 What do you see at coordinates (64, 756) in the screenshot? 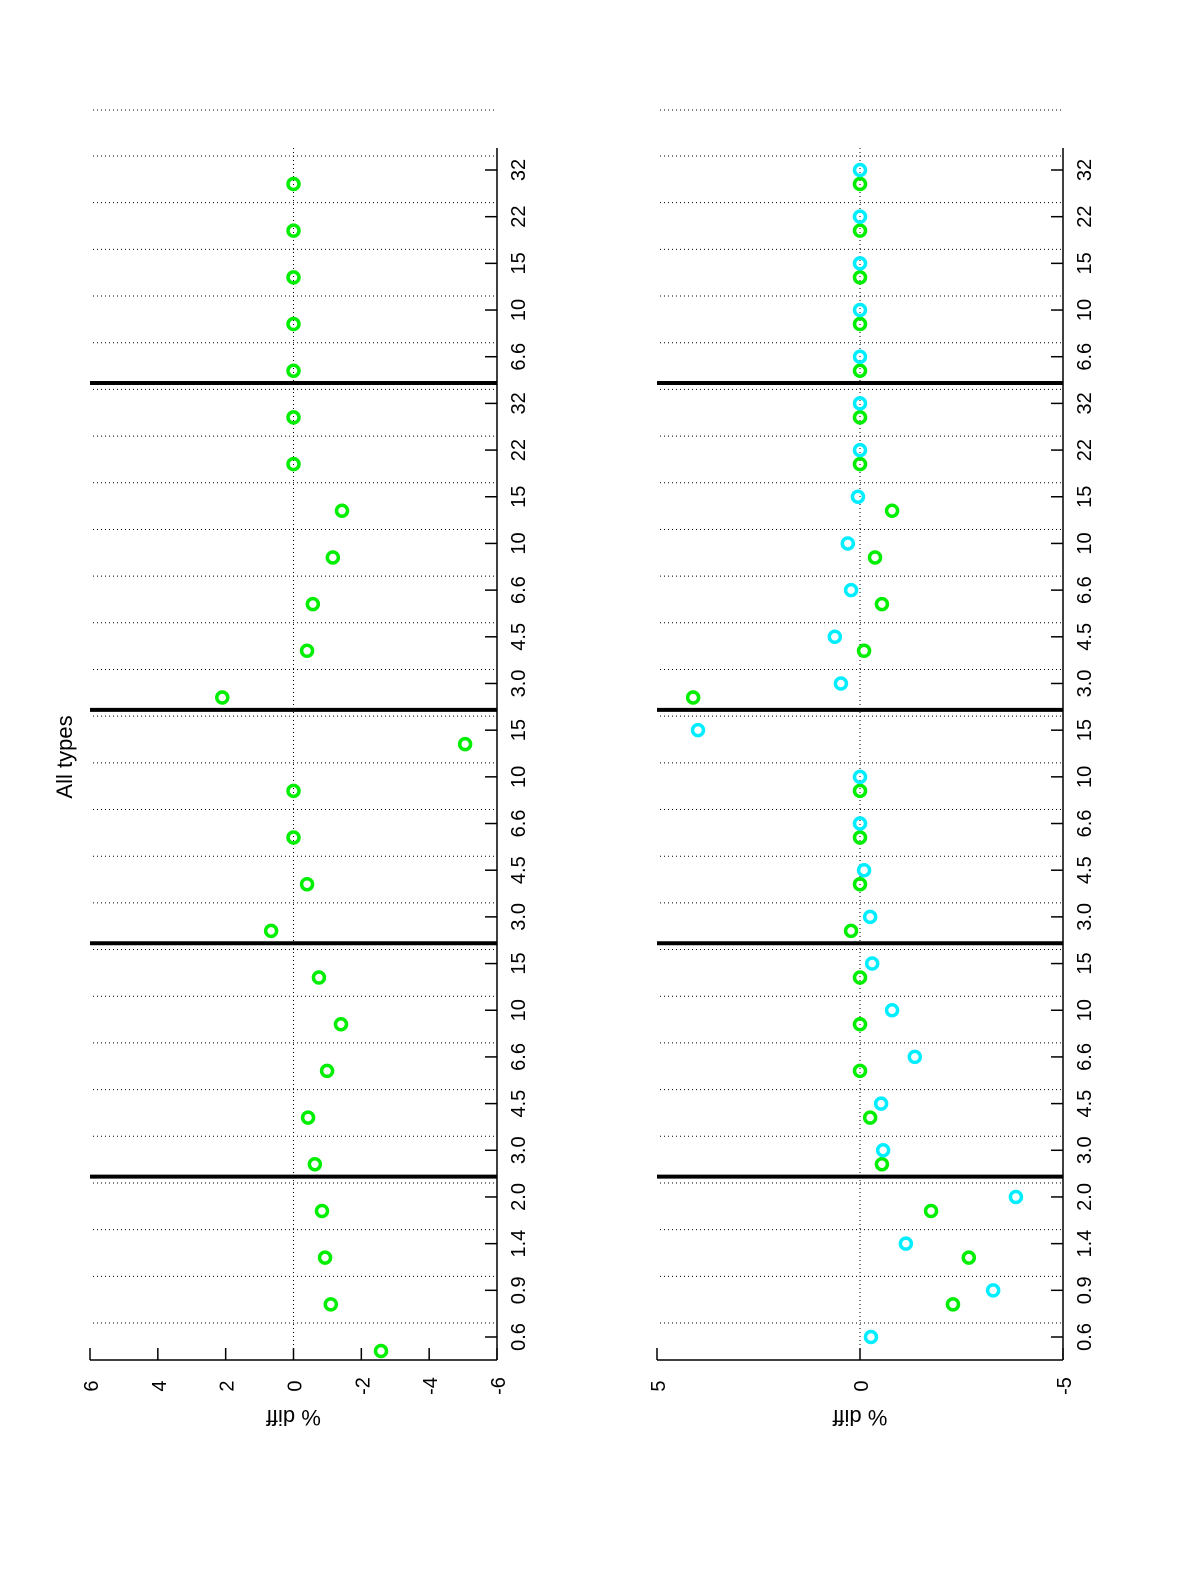
I see `chart-title: All types` at bounding box center [64, 756].